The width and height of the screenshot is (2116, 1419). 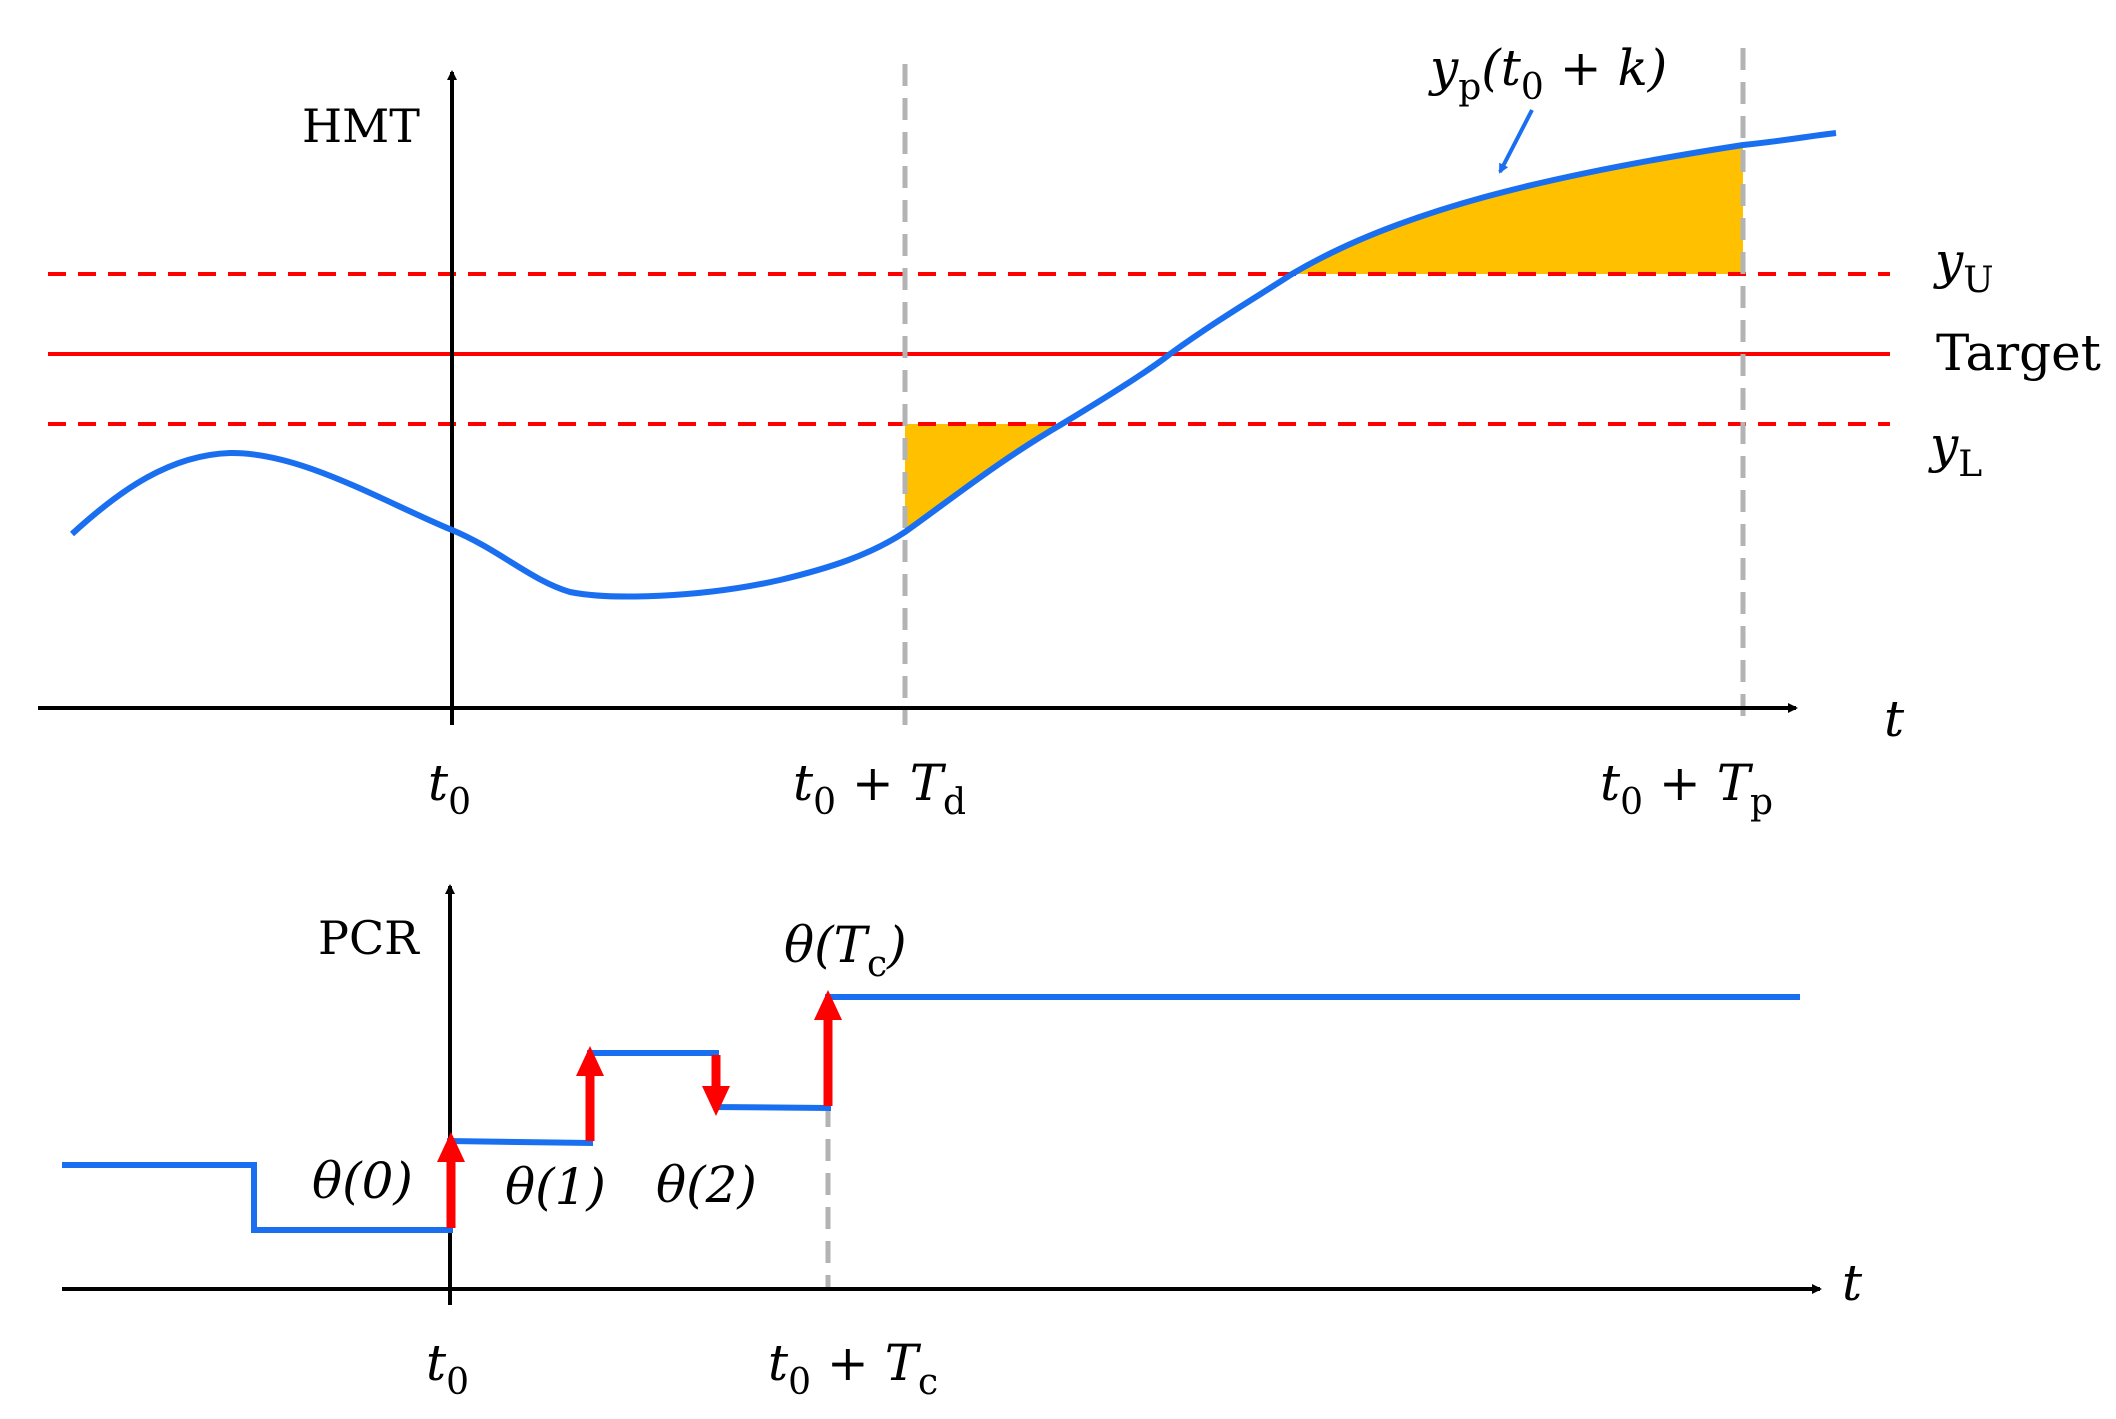 What do you see at coordinates (361, 126) in the screenshot?
I see `hmt-axis-label: HMT` at bounding box center [361, 126].